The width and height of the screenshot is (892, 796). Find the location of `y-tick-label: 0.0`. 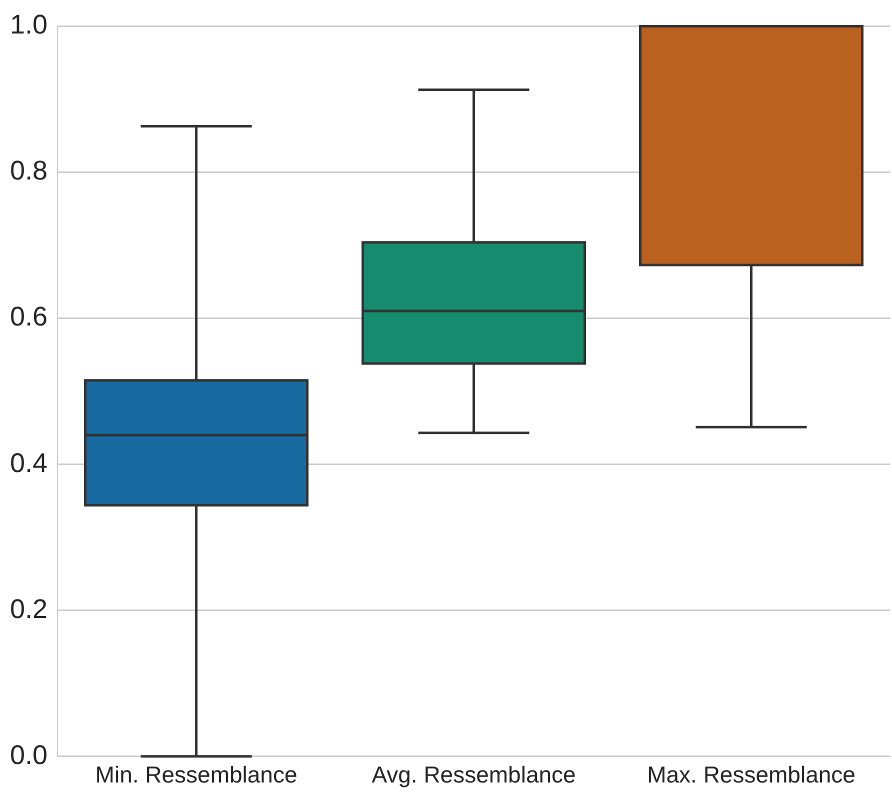

y-tick-label: 0.0 is located at coordinates (29, 755).